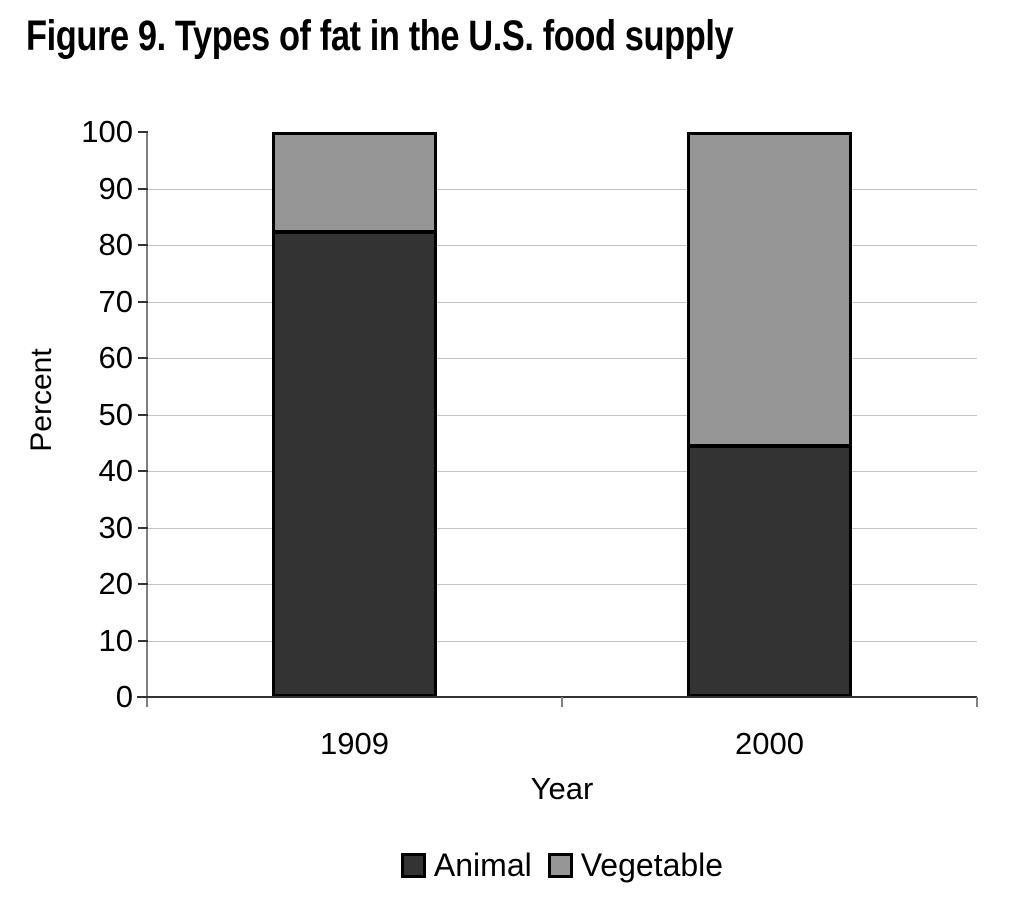  Describe the element at coordinates (115, 640) in the screenshot. I see `y-tick-label-10: 10` at that location.